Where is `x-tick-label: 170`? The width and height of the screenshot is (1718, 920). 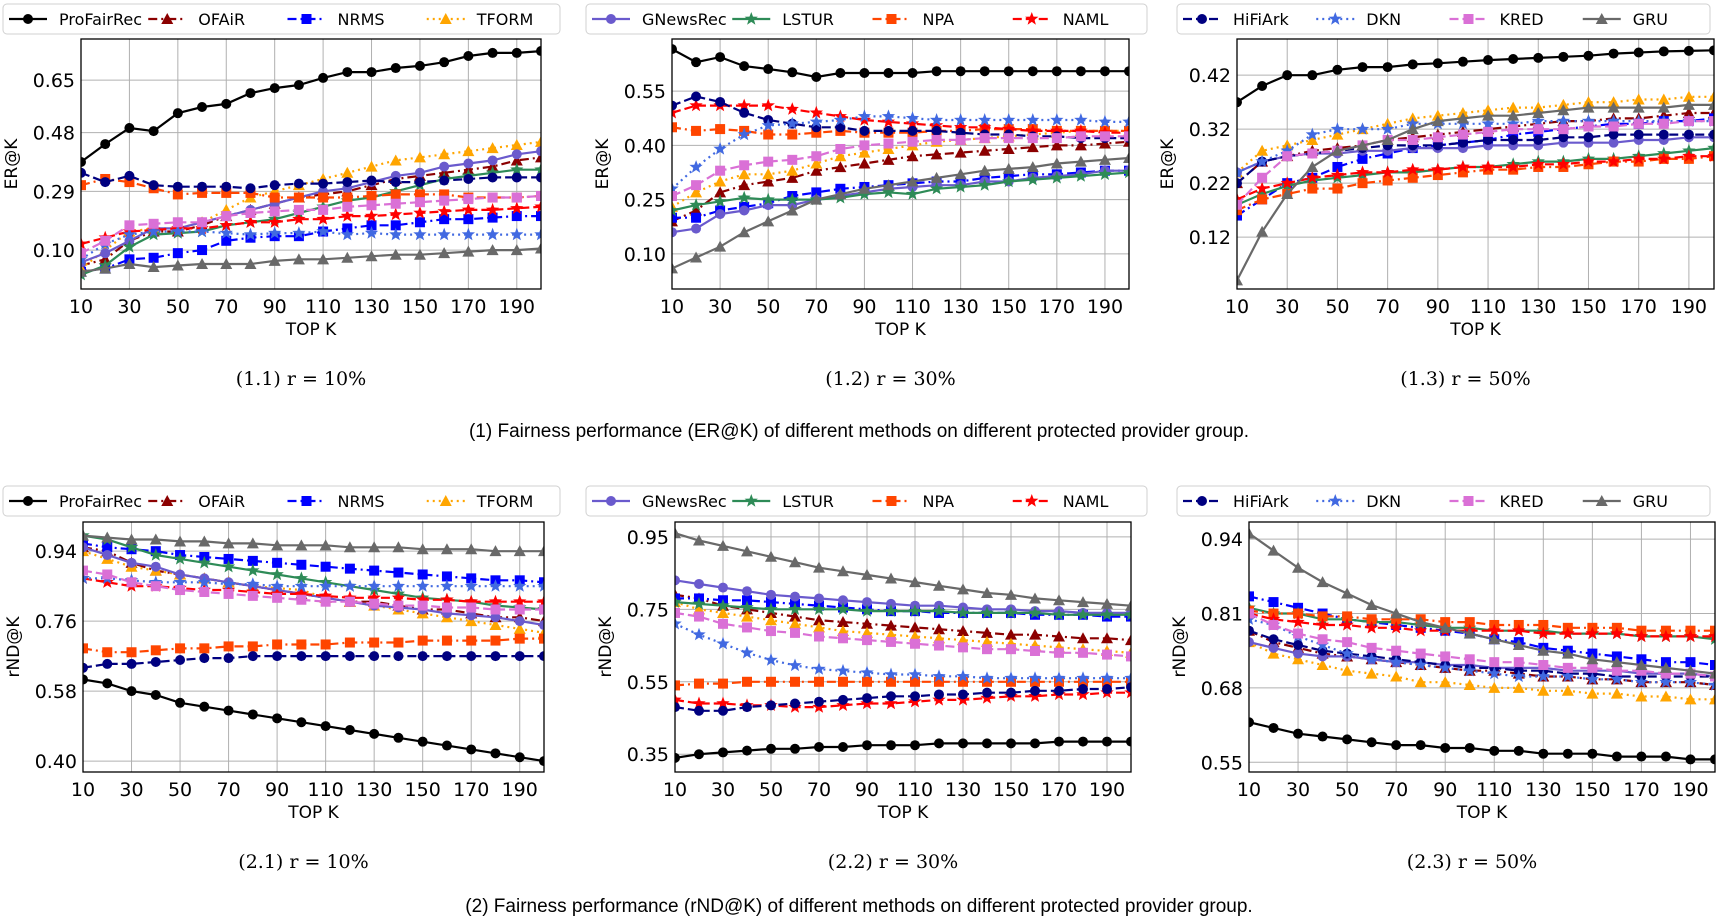 x-tick-label: 170 is located at coordinates (468, 307).